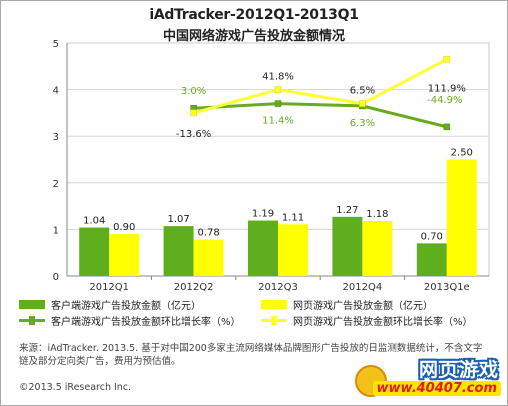 The height and width of the screenshot is (406, 508). What do you see at coordinates (193, 91) in the screenshot?
I see `line-label-0-1: 3.0%` at bounding box center [193, 91].